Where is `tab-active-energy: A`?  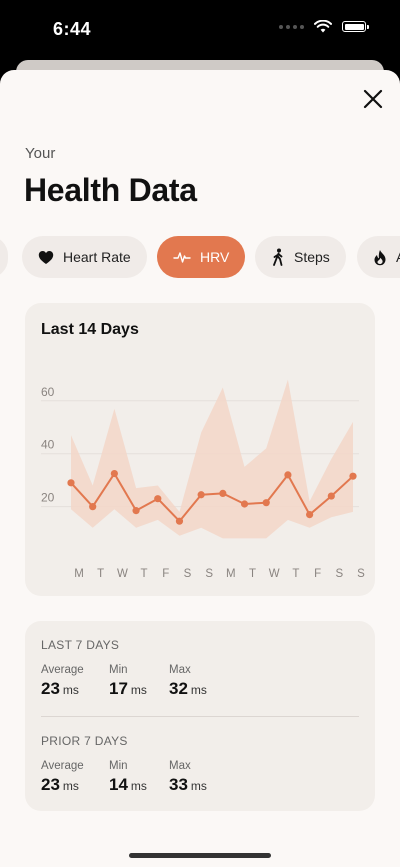
tab-active-energy: A is located at coordinates (378, 257).